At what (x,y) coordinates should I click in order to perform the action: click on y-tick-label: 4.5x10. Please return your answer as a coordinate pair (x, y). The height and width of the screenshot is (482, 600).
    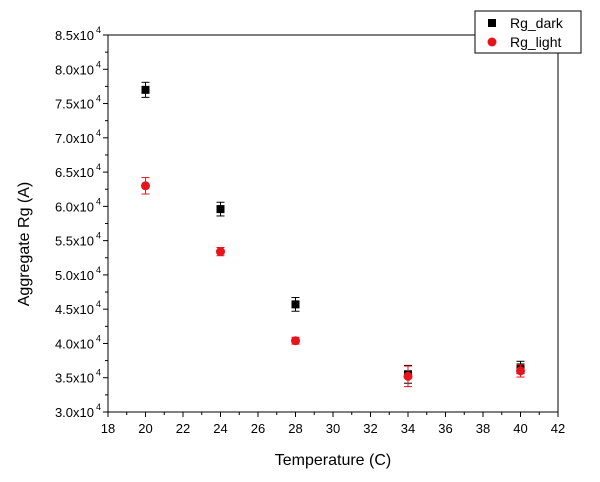
    Looking at the image, I should click on (74, 309).